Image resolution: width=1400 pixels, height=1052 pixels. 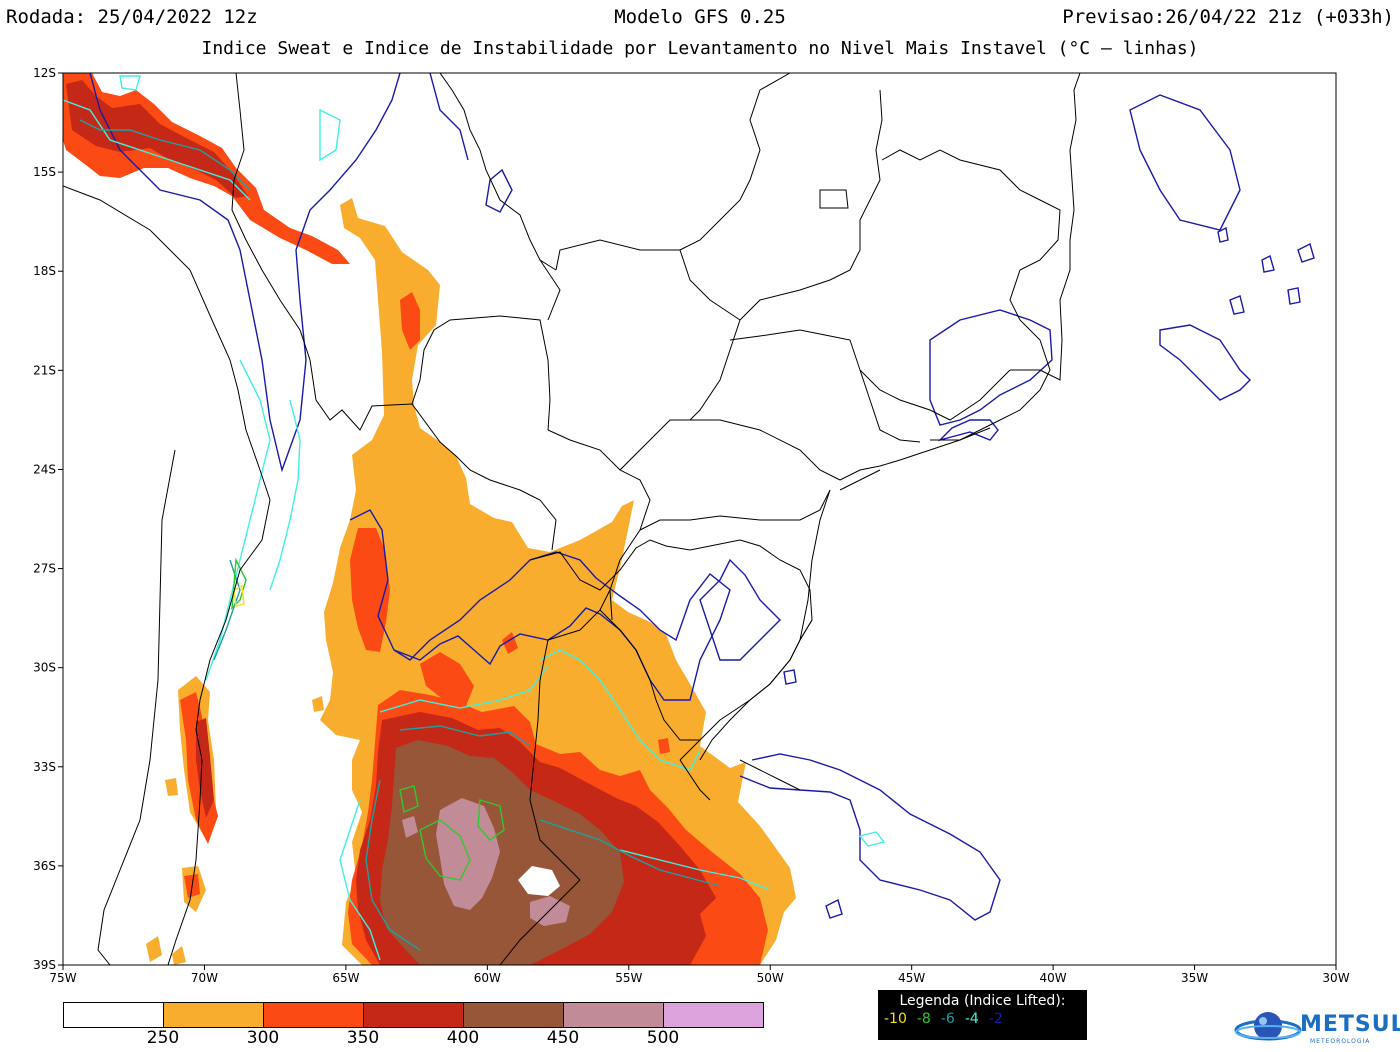 I want to click on lon-tick-label: 75W, so click(x=62, y=978).